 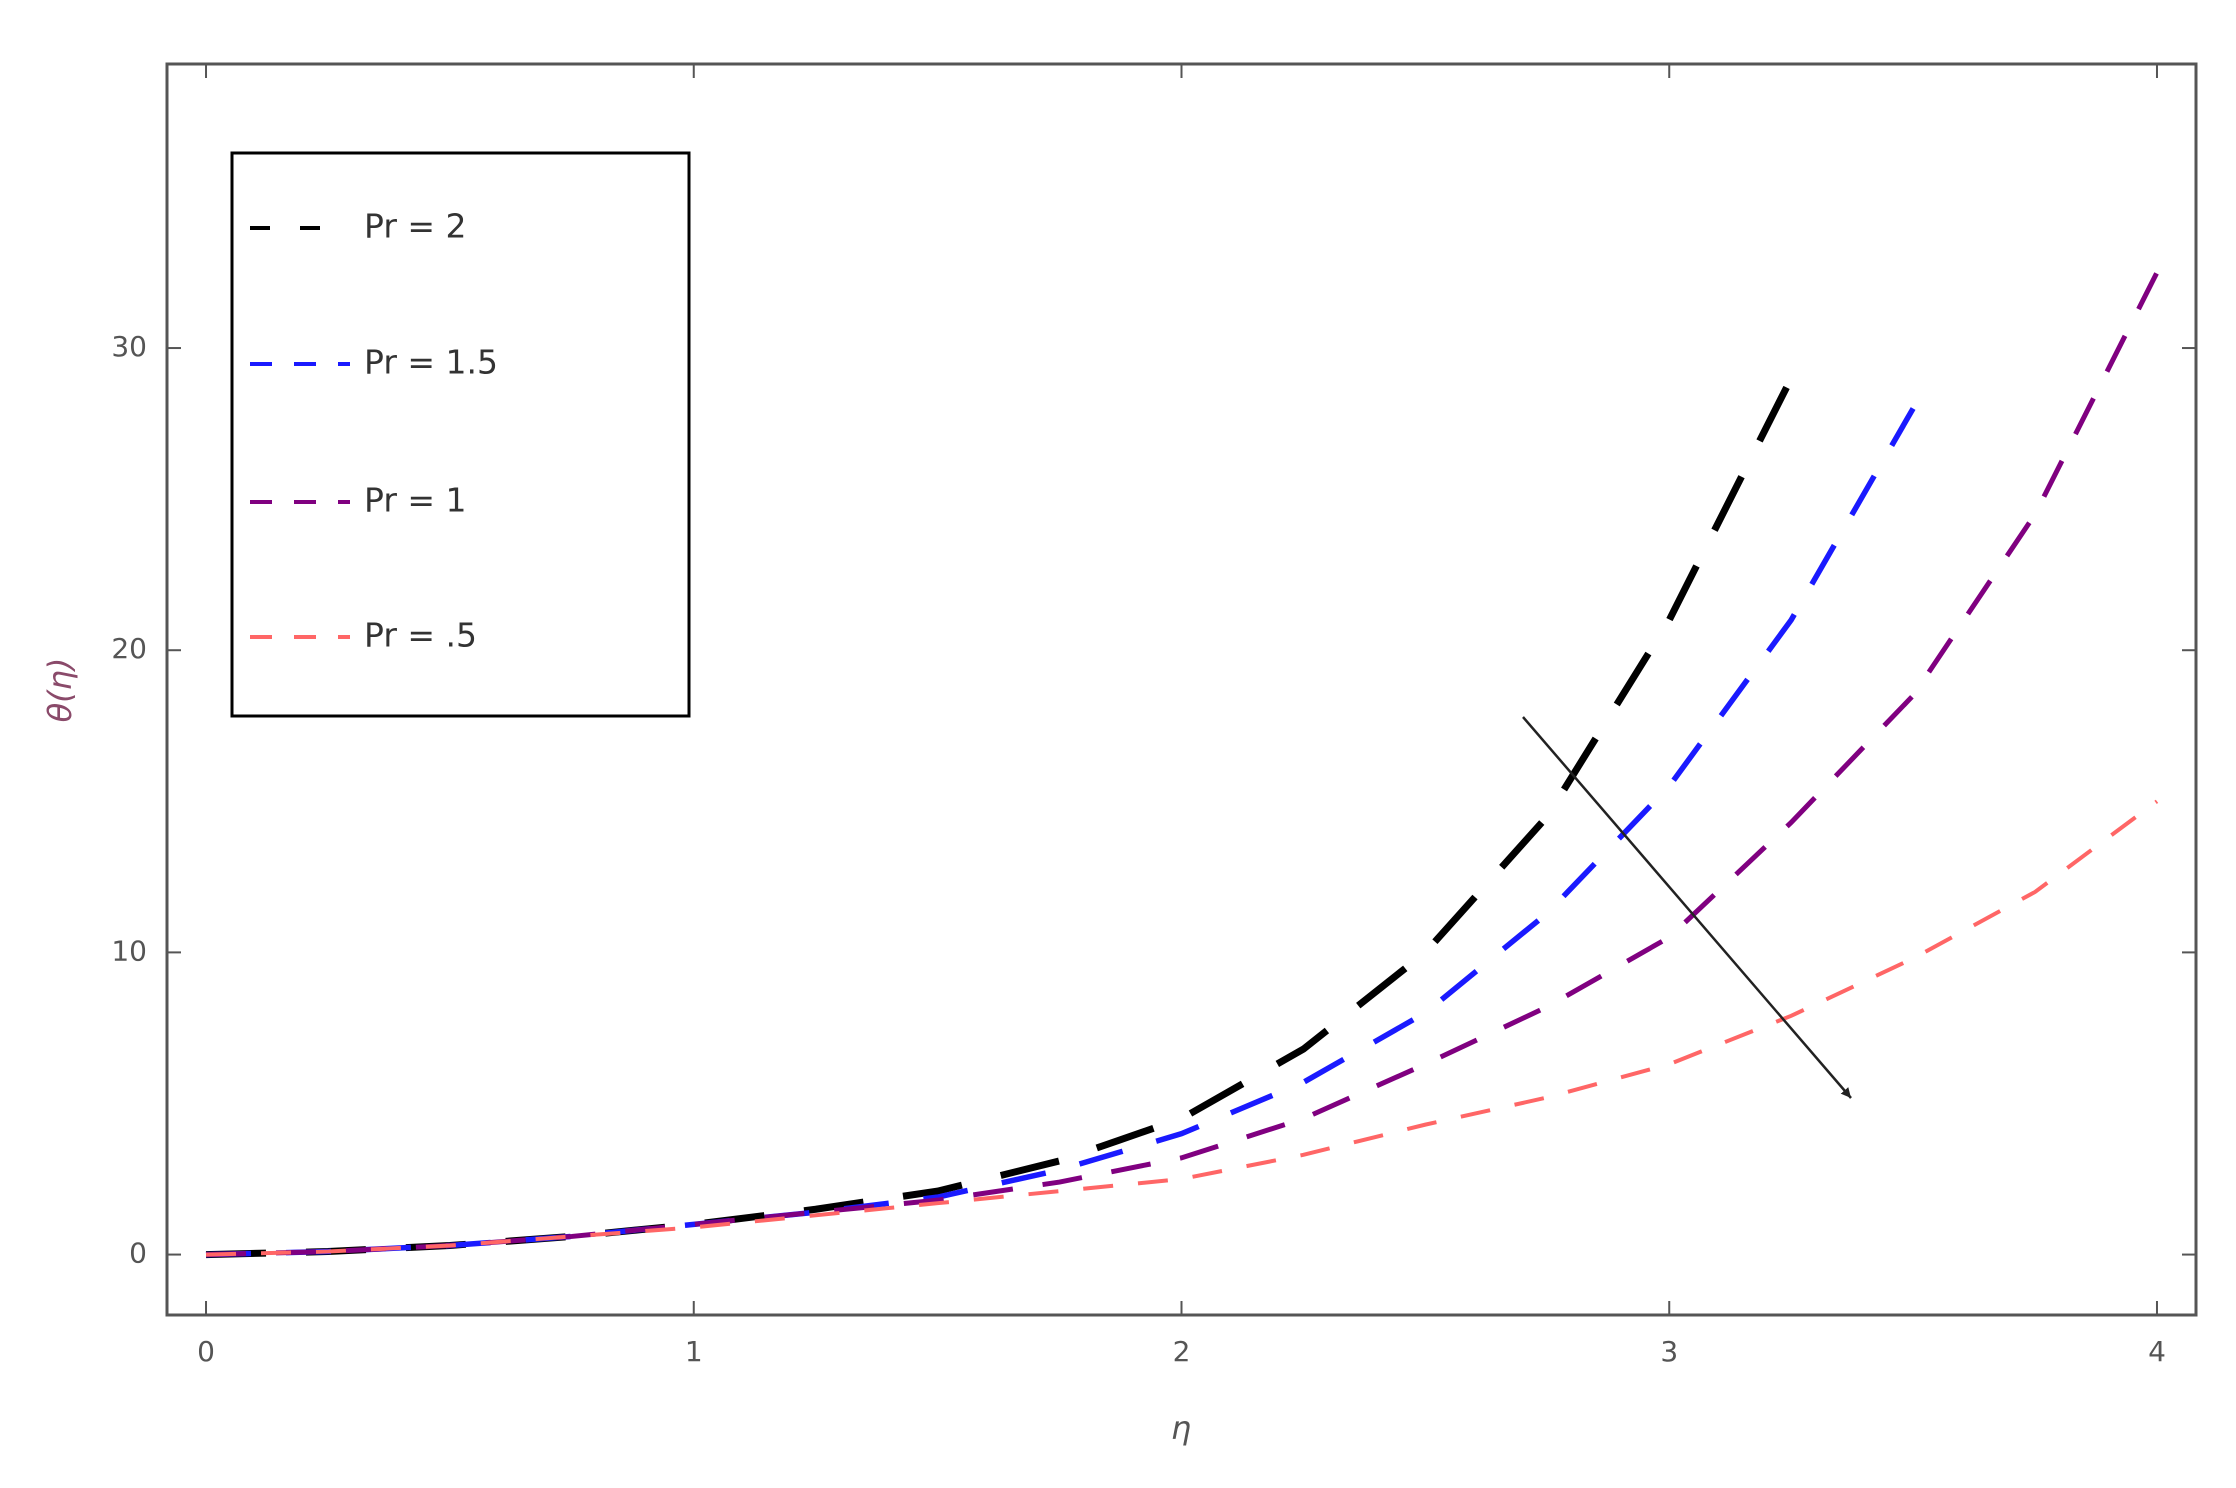 I want to click on y-tick-label: 10, so click(x=129, y=950).